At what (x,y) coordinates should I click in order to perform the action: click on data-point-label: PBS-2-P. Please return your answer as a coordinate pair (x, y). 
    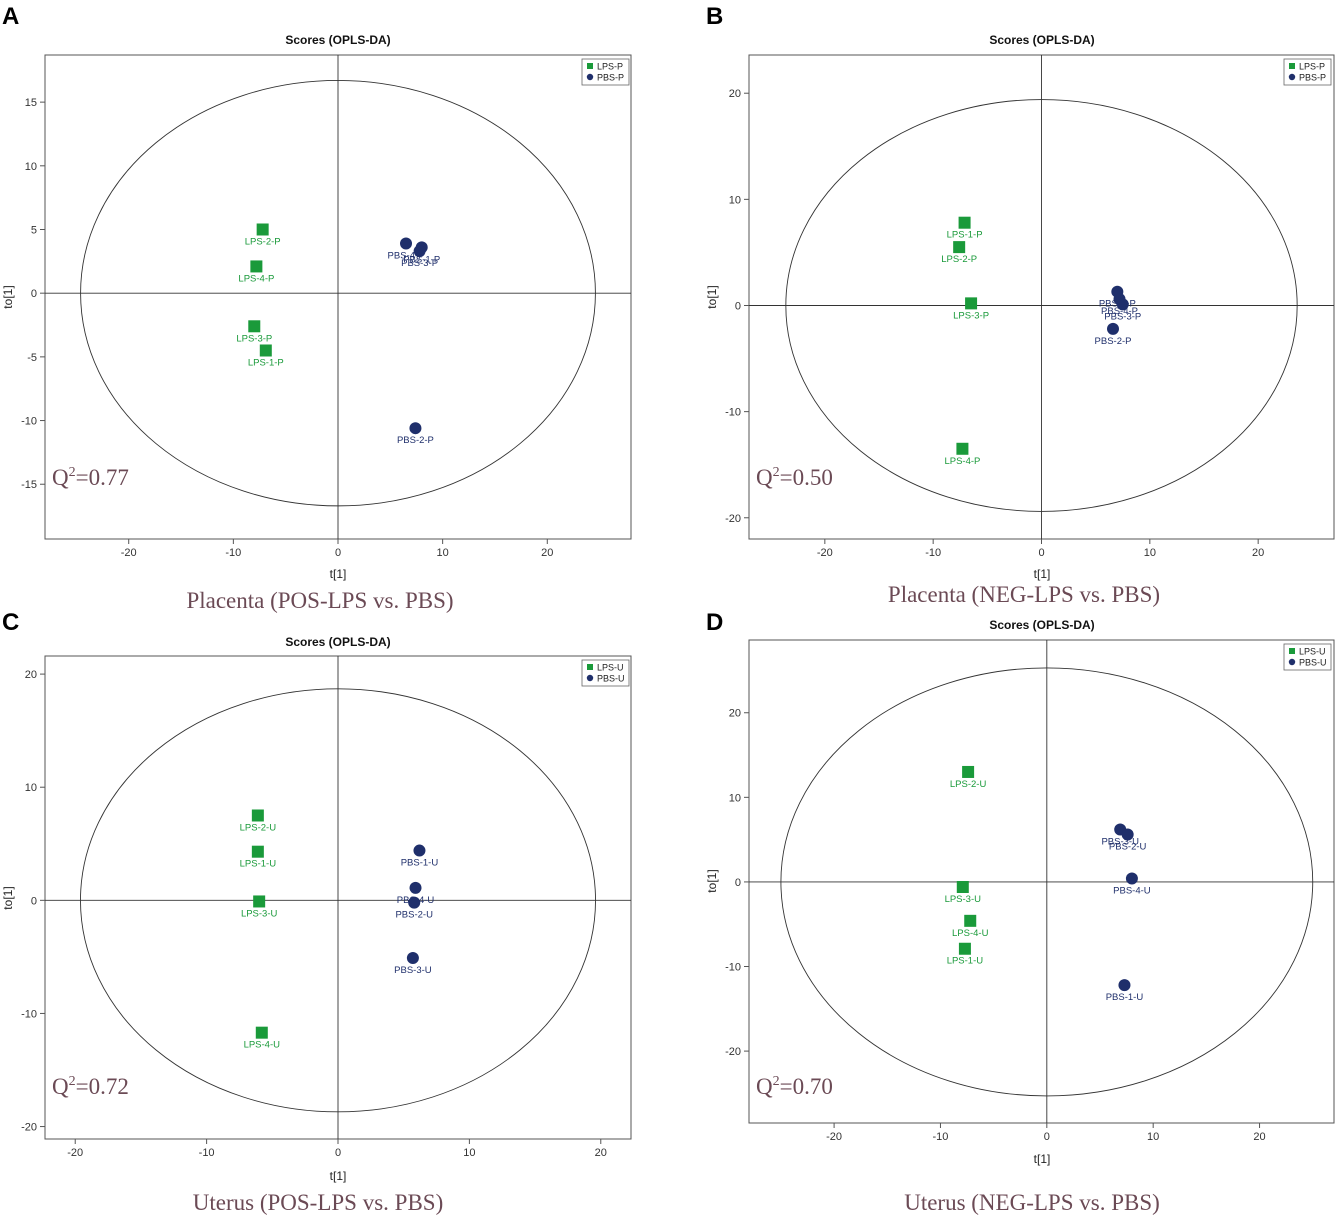
    Looking at the image, I should click on (415, 440).